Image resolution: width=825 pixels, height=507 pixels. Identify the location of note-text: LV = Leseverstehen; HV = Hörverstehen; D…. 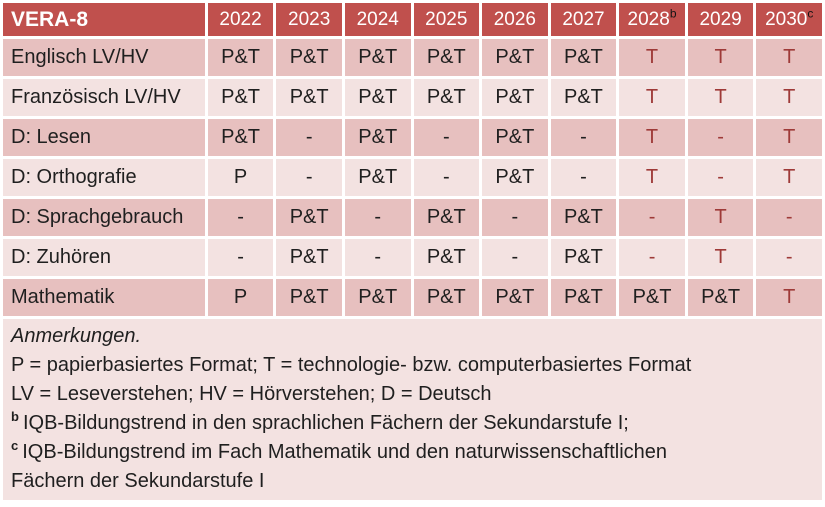
(251, 394).